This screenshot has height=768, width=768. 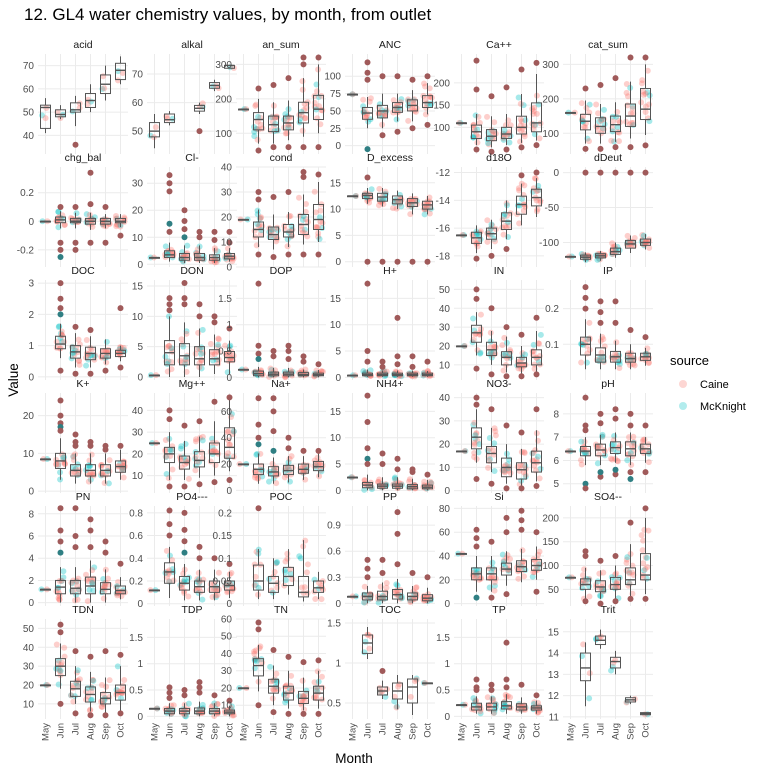 I want to click on y-tick-label: 1.5, so click(x=225, y=299).